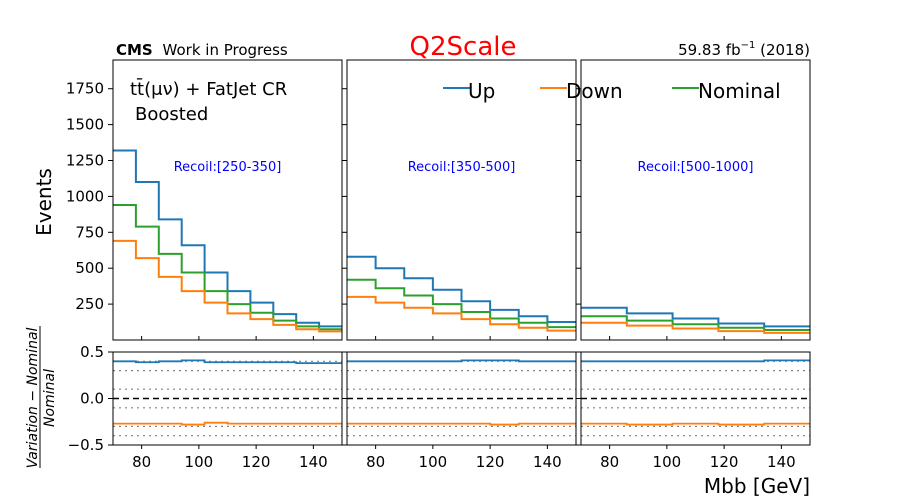 This screenshot has width=900, height=500. Describe the element at coordinates (44, 202) in the screenshot. I see `y-axis-title: Events` at that location.